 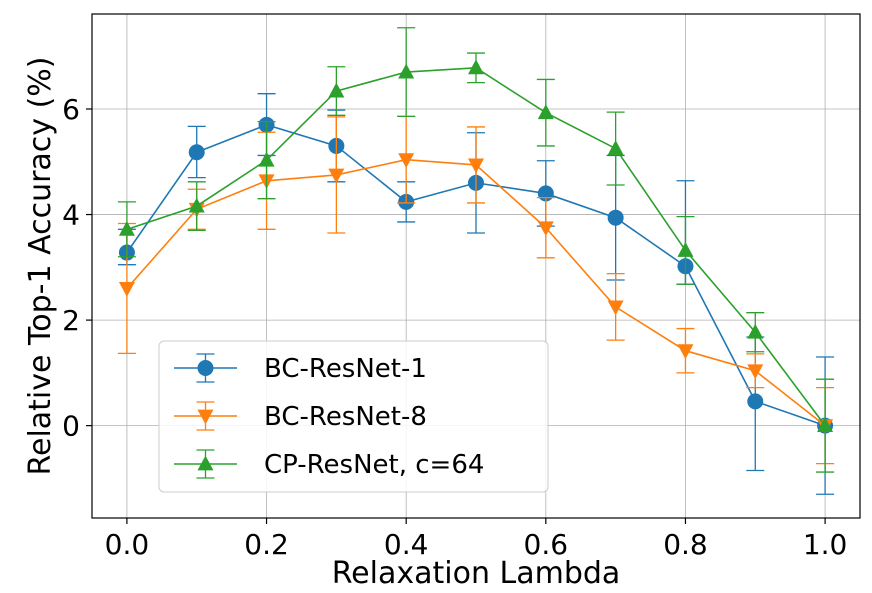 What do you see at coordinates (406, 544) in the screenshot?
I see `x-tick-label: 0.4` at bounding box center [406, 544].